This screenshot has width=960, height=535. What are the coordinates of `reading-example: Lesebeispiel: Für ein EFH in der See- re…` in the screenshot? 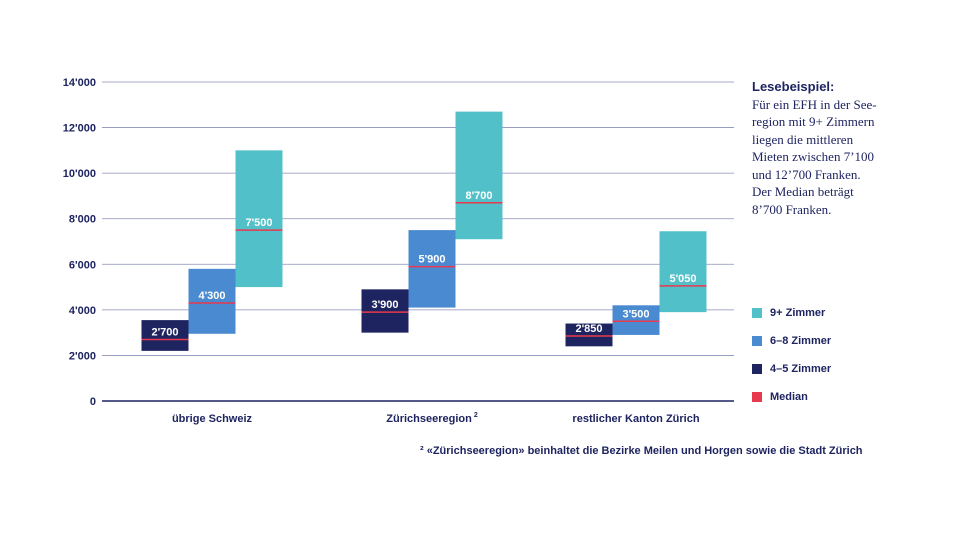 It's located at (852, 148).